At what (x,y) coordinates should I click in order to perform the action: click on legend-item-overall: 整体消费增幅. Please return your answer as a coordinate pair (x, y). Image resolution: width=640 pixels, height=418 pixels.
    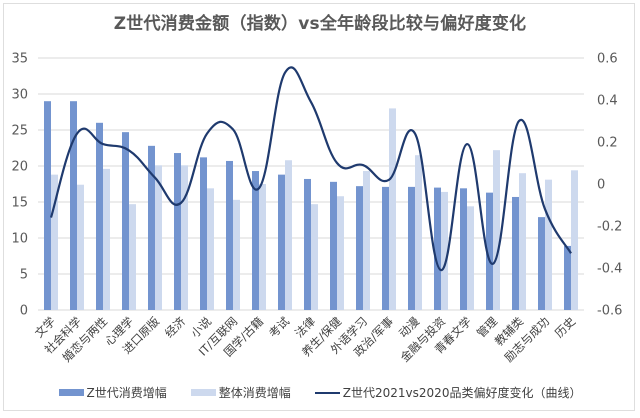
    Looking at the image, I should click on (240, 392).